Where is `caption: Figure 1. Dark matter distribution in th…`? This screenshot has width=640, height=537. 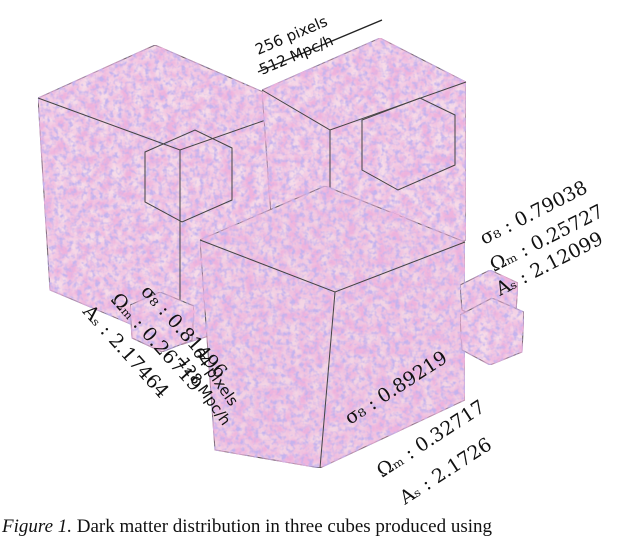
caption: Figure 1. Dark matter distribution in th… is located at coordinates (247, 526).